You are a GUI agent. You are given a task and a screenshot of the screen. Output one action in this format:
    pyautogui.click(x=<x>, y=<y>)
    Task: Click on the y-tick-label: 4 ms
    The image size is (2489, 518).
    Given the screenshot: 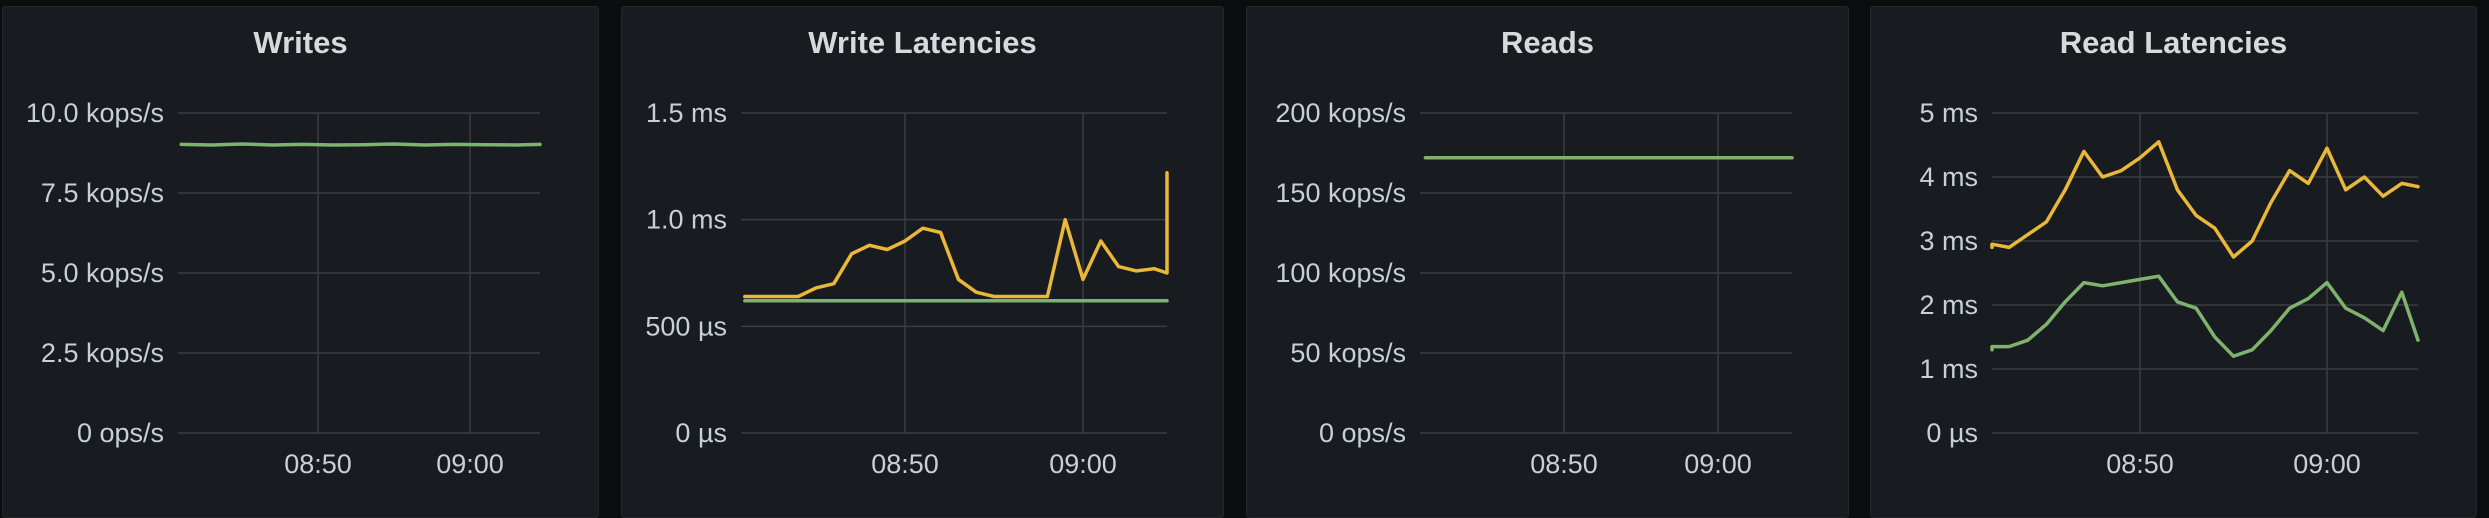 What is the action you would take?
    pyautogui.click(x=1948, y=177)
    